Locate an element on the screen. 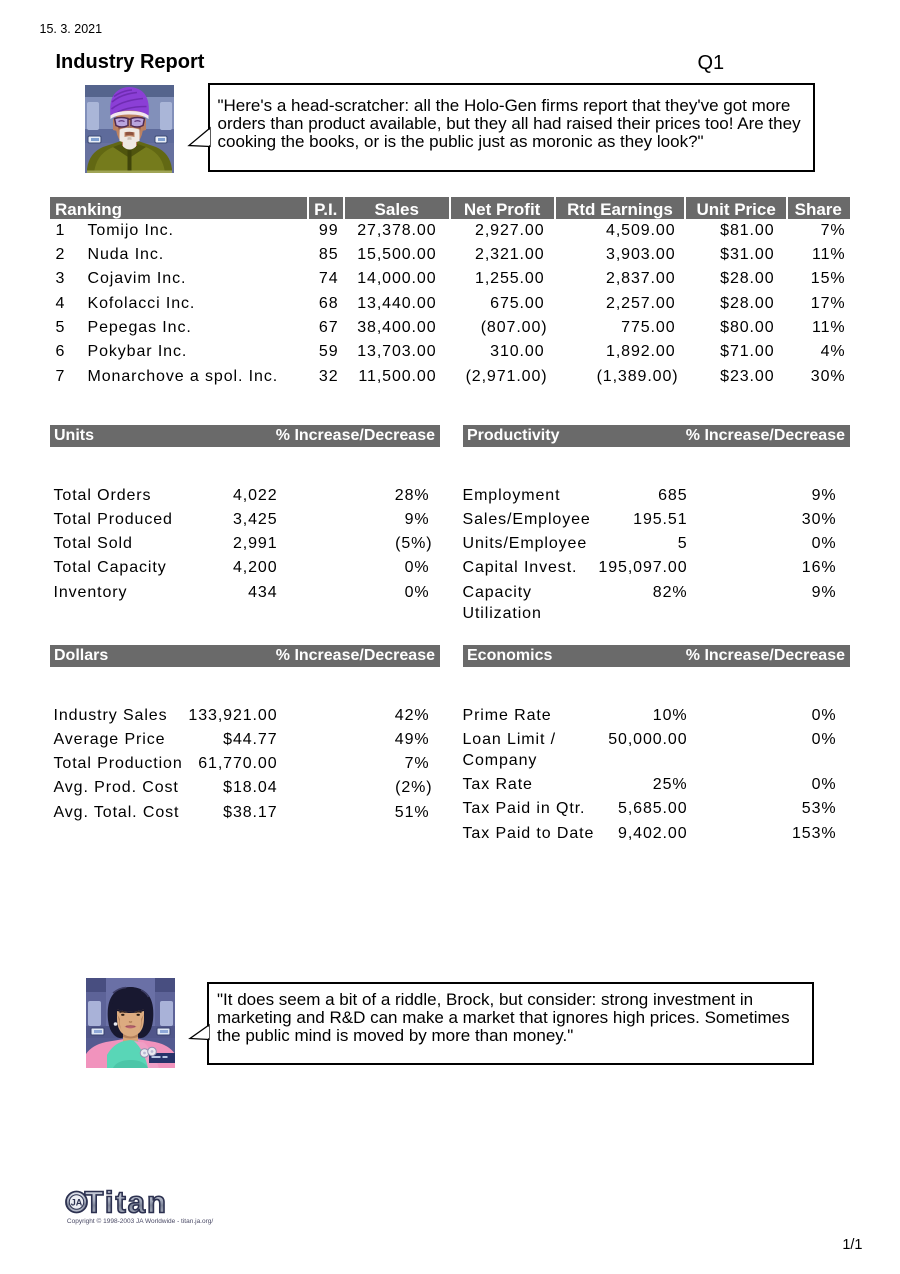 The height and width of the screenshot is (1274, 900). svg-text: JA is located at coordinates (77, 1202).